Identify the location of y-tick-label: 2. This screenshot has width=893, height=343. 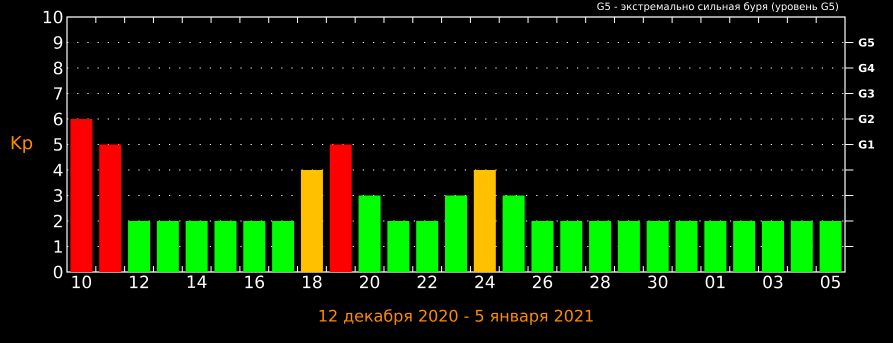
(58, 221).